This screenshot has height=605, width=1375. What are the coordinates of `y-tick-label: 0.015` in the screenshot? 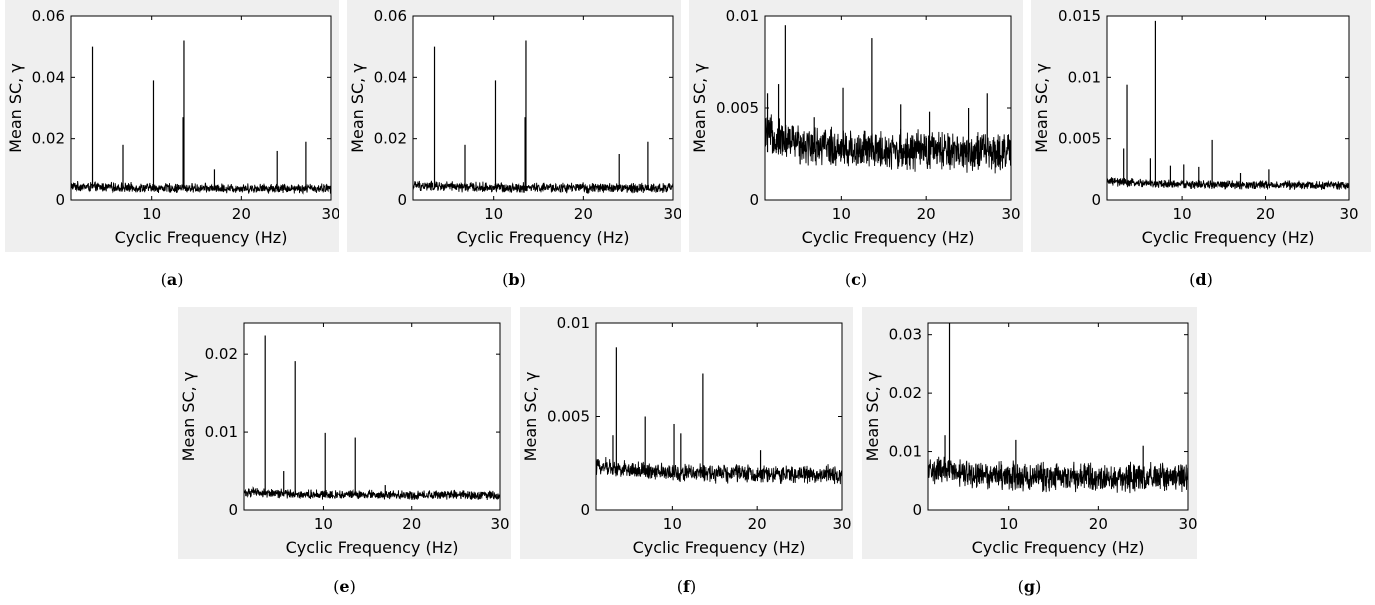 It's located at (1079, 16).